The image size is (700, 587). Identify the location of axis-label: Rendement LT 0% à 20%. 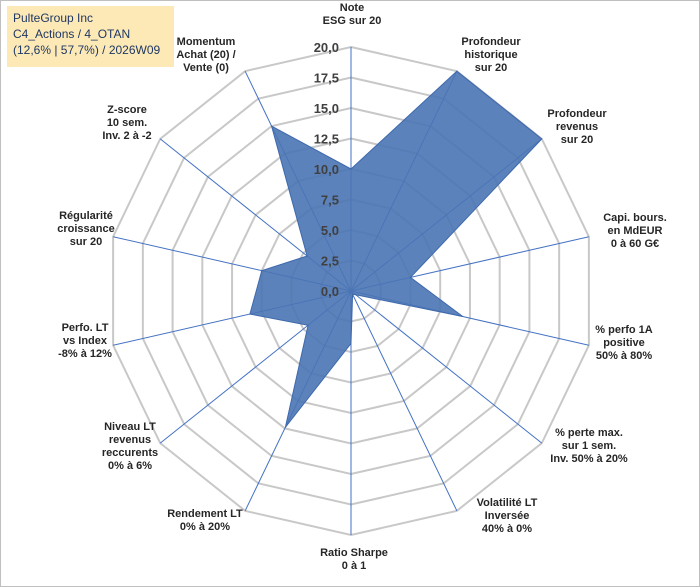
(205, 520).